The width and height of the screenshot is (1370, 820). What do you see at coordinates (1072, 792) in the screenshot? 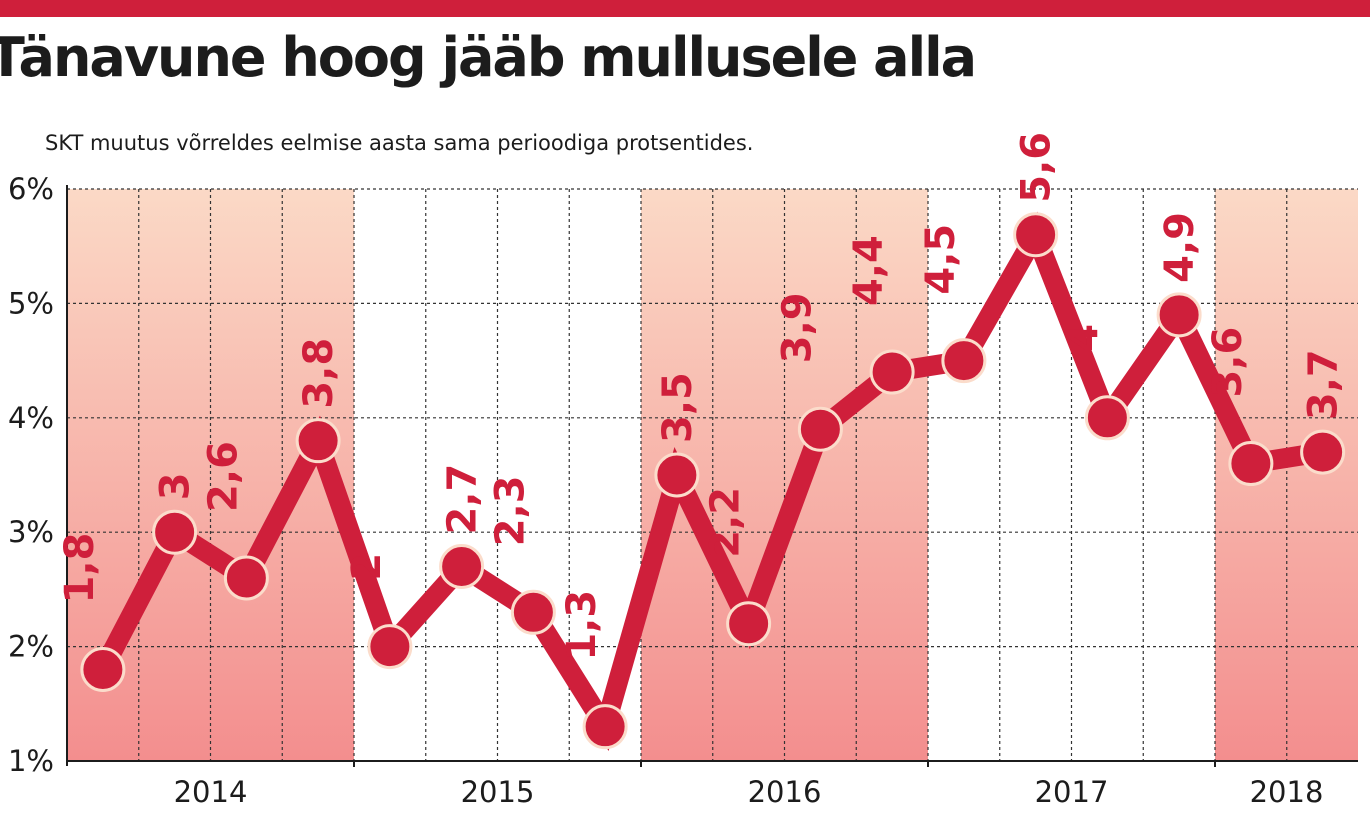
I see `x-tick-label: 2017` at bounding box center [1072, 792].